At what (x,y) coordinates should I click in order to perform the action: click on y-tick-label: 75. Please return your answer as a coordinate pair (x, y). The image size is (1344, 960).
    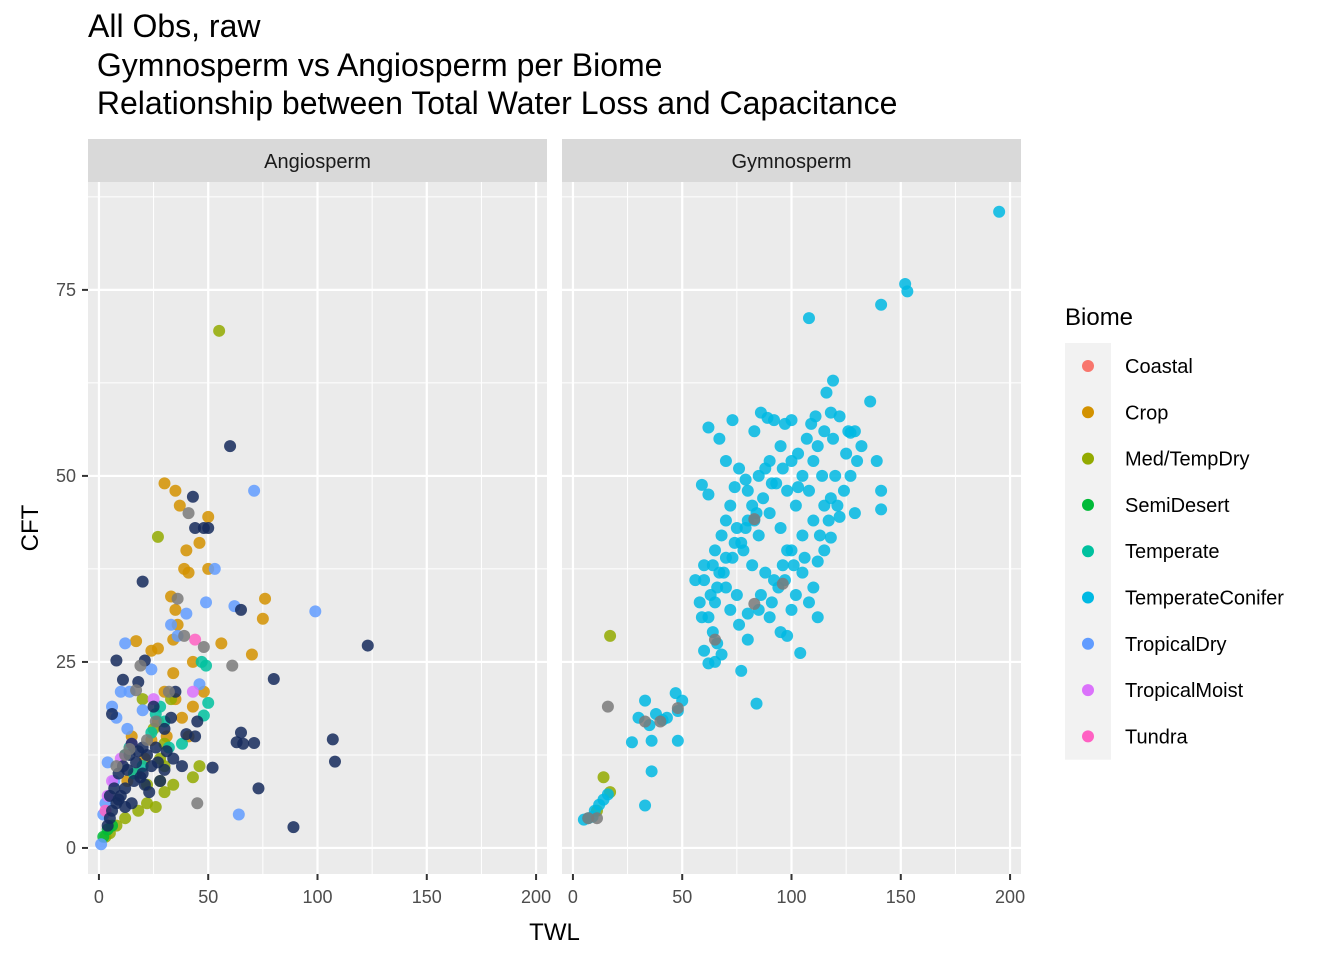
    Looking at the image, I should click on (66, 290).